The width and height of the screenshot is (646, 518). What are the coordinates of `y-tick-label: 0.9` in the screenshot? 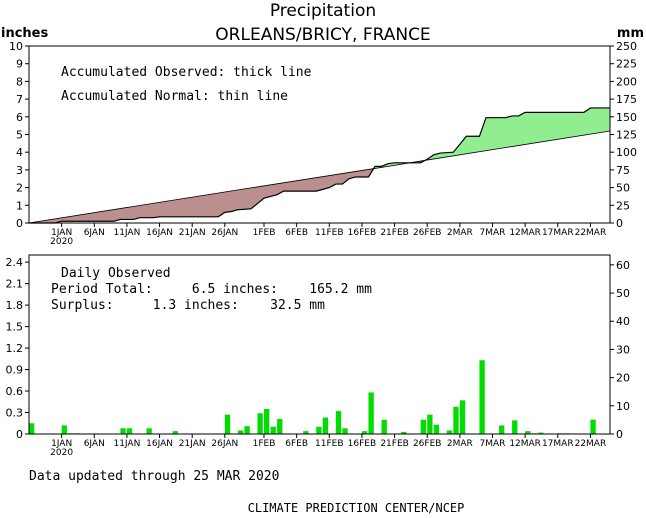 It's located at (15, 370).